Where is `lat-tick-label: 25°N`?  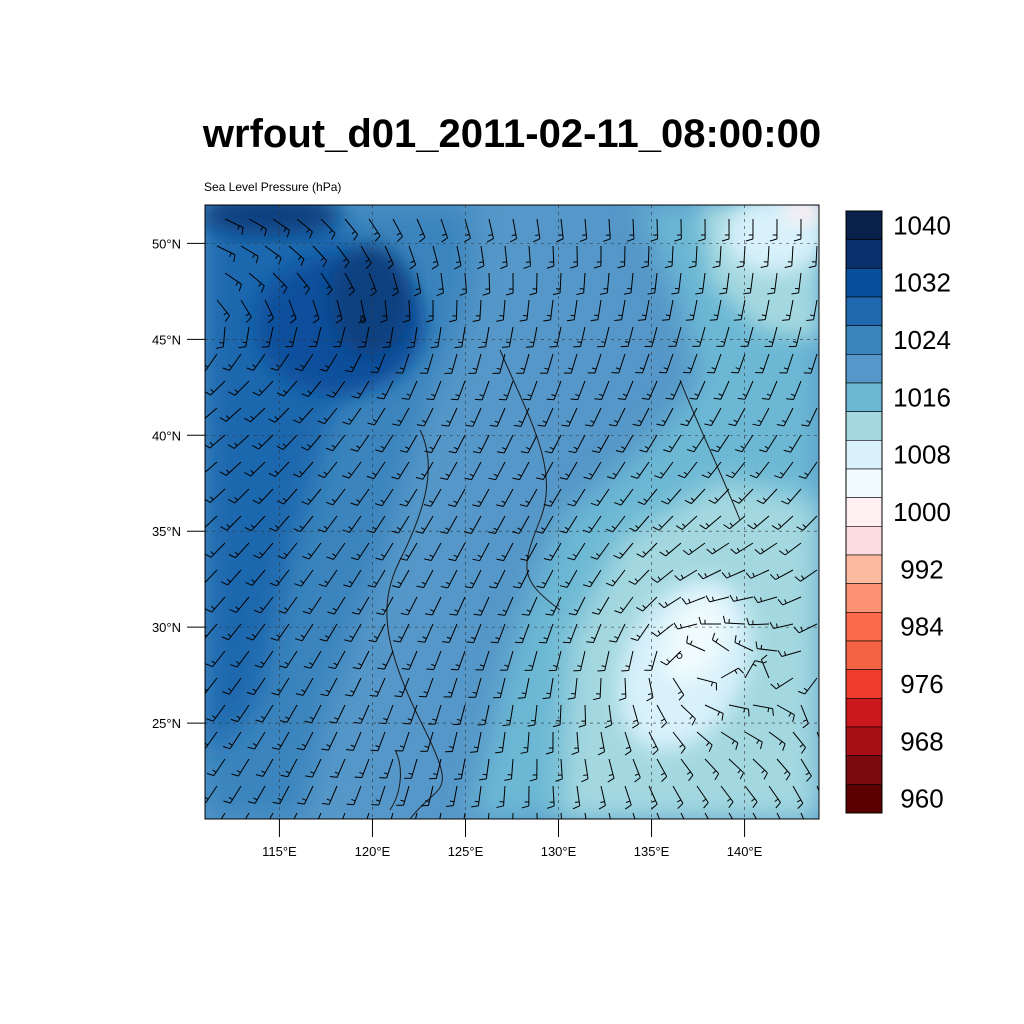 lat-tick-label: 25°N is located at coordinates (166, 723).